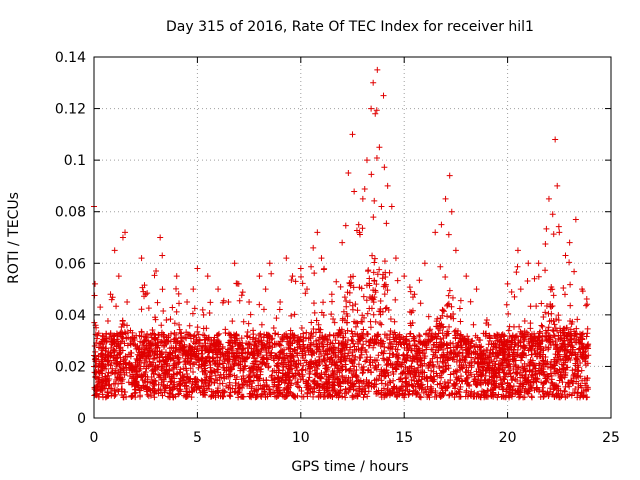 Image resolution: width=640 pixels, height=480 pixels. I want to click on x-tick-label: 25, so click(611, 438).